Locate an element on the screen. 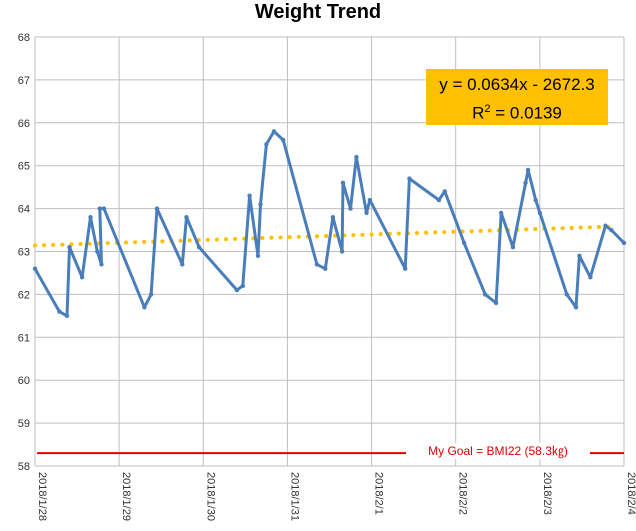 The width and height of the screenshot is (636, 531). y-tick-label: 60 is located at coordinates (24, 381).